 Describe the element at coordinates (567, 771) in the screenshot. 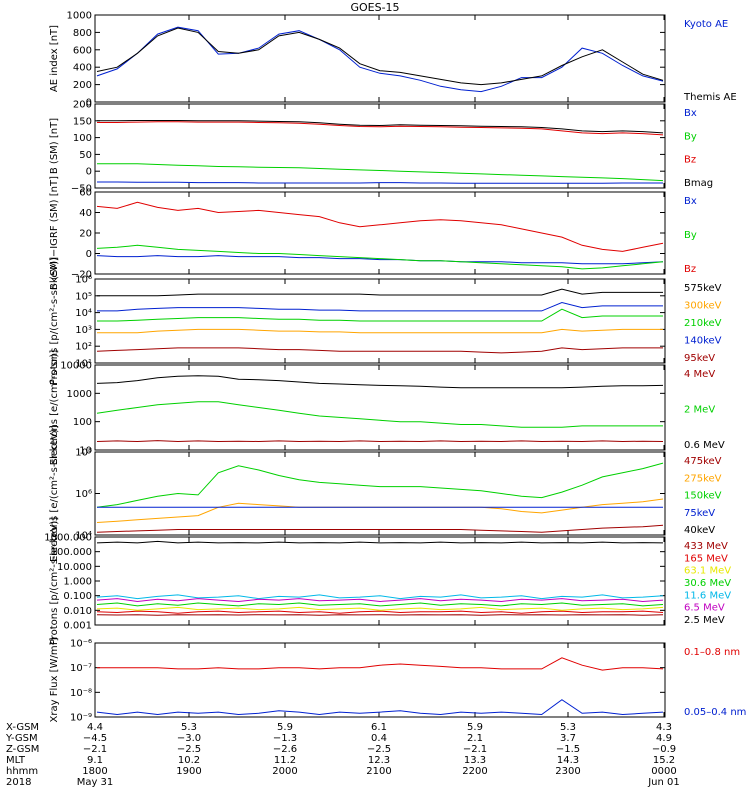

I see `x-column-value: 2300` at that location.